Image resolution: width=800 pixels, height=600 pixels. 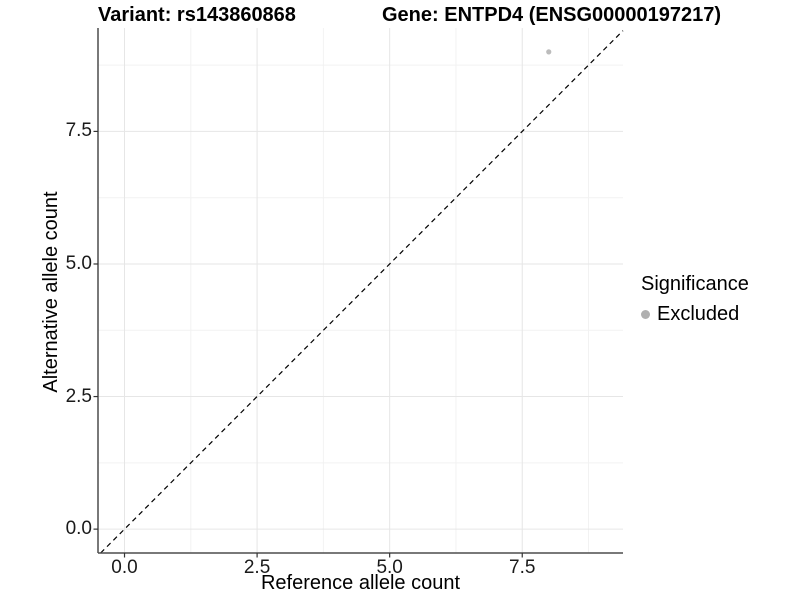 I want to click on legend: Significance Excluded, so click(x=695, y=299).